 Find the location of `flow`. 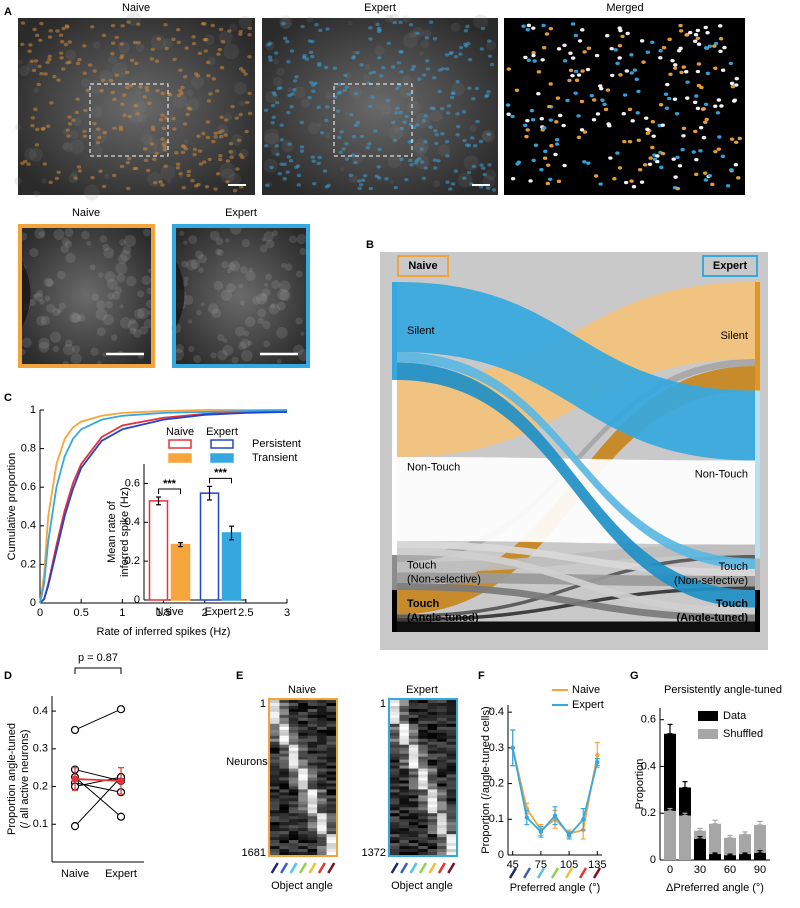

flow is located at coordinates (576, 602).